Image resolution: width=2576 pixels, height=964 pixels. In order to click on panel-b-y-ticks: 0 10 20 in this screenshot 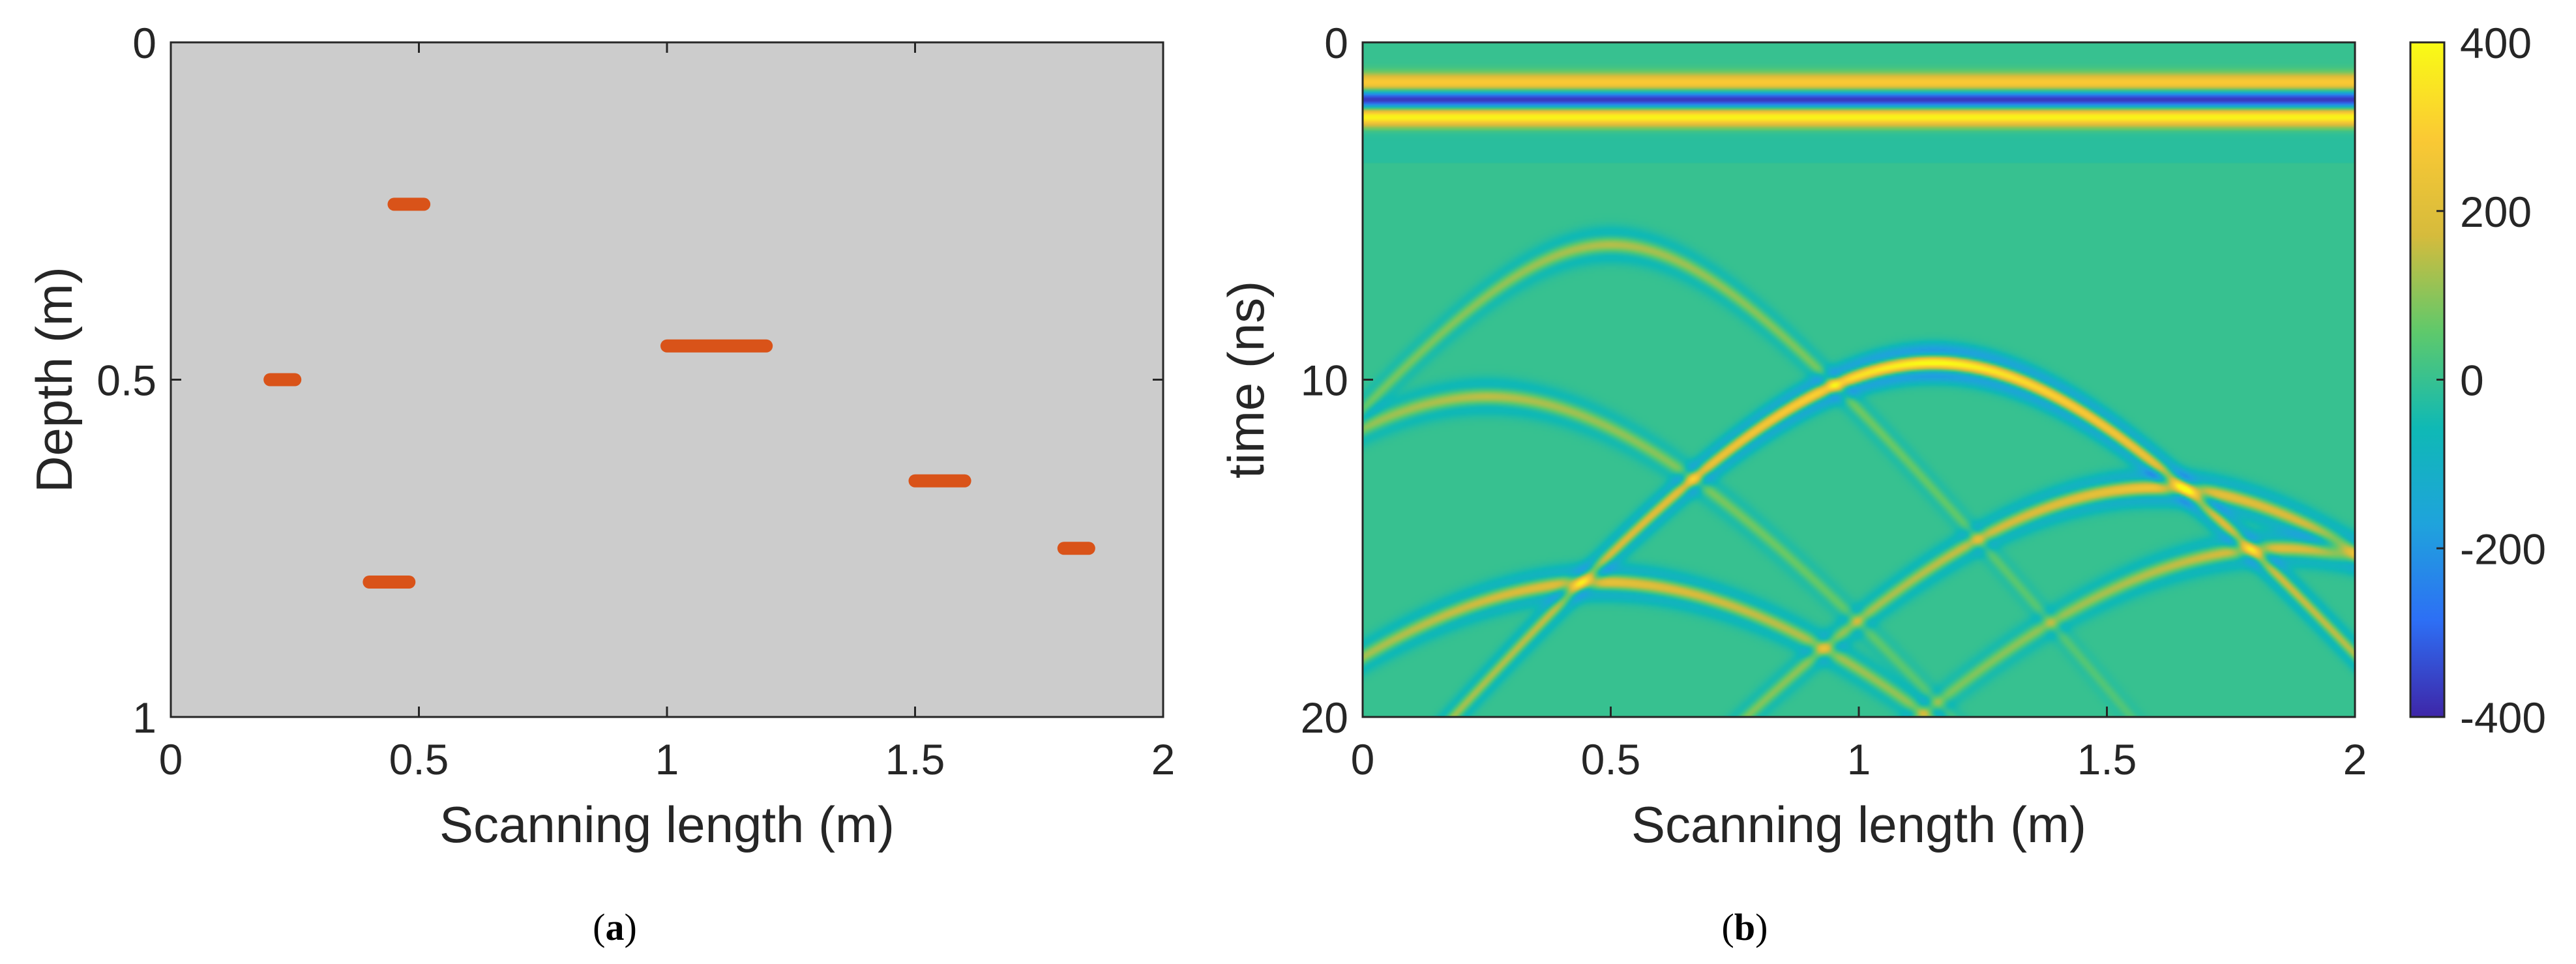, I will do `click(1337, 381)`.